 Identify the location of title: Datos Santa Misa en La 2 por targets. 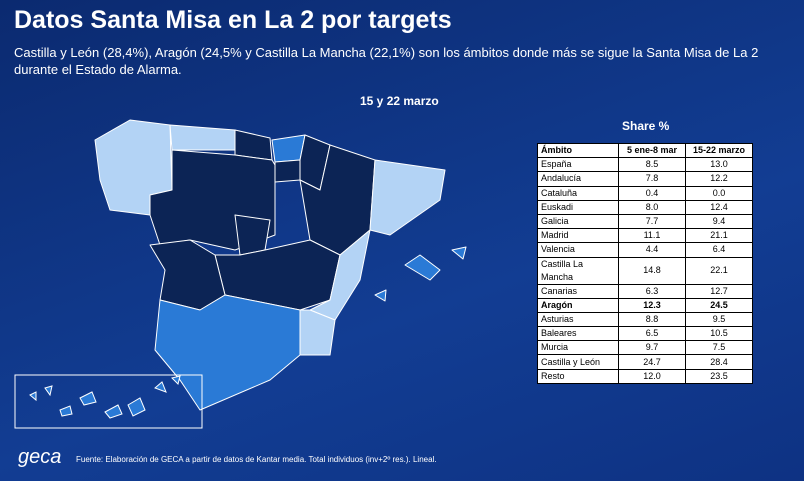
(233, 20).